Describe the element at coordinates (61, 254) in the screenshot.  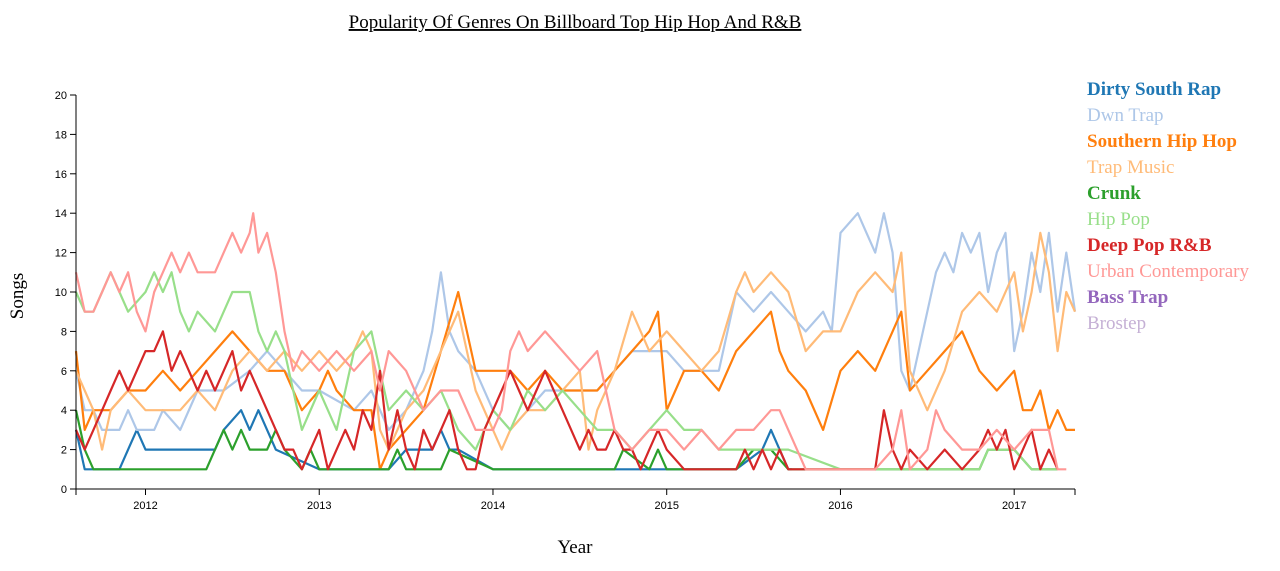
I see `y-tick-label: 12` at that location.